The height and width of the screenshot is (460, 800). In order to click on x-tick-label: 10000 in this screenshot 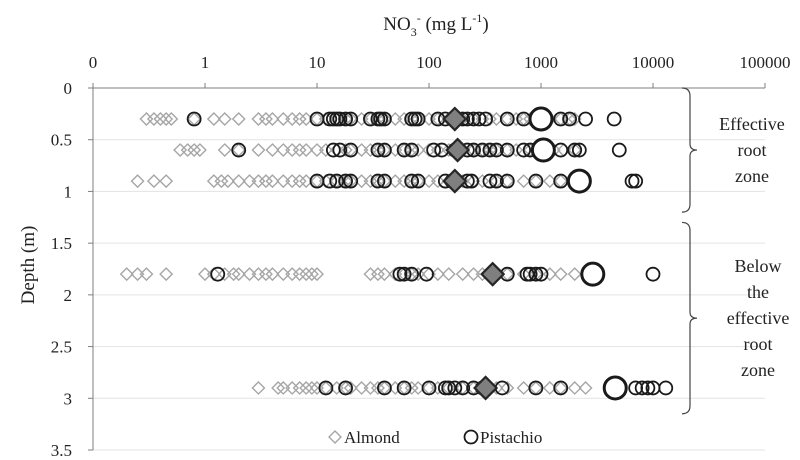, I will do `click(653, 62)`.